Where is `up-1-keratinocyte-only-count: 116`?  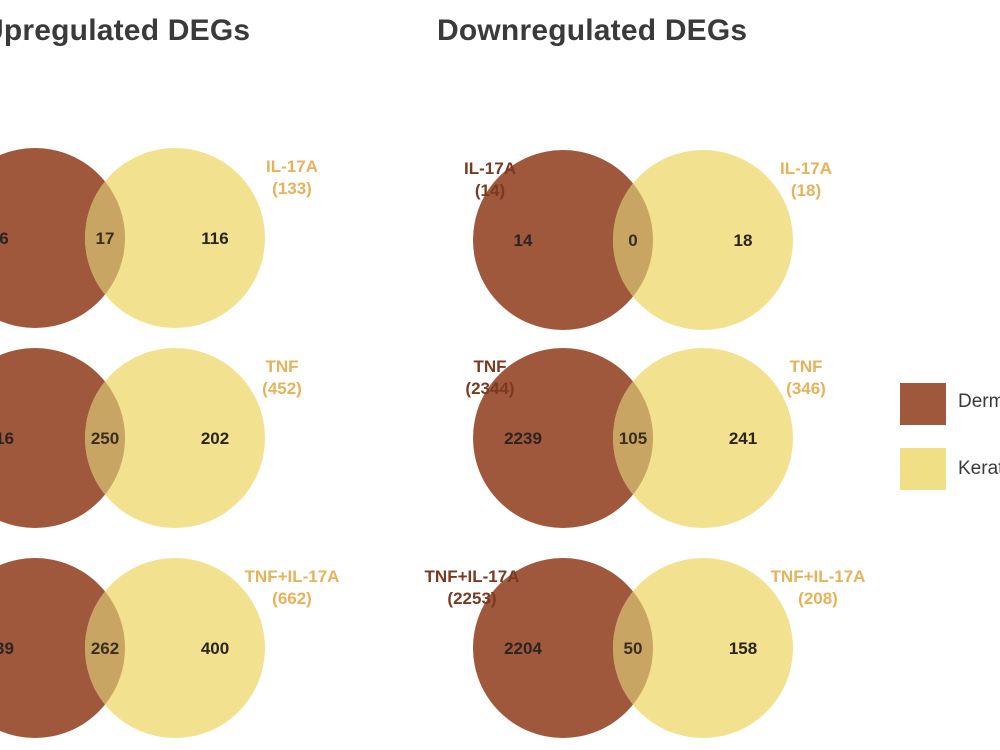
up-1-keratinocyte-only-count: 116 is located at coordinates (214, 238).